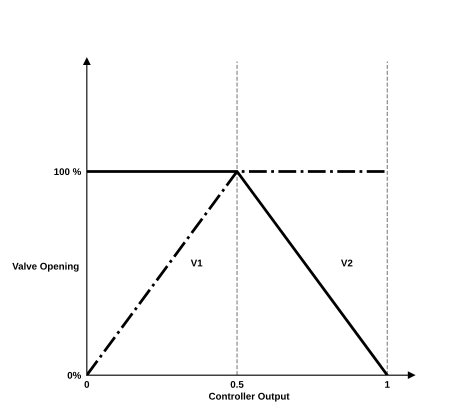  I want to click on x-tick-label: 0.5, so click(237, 384).